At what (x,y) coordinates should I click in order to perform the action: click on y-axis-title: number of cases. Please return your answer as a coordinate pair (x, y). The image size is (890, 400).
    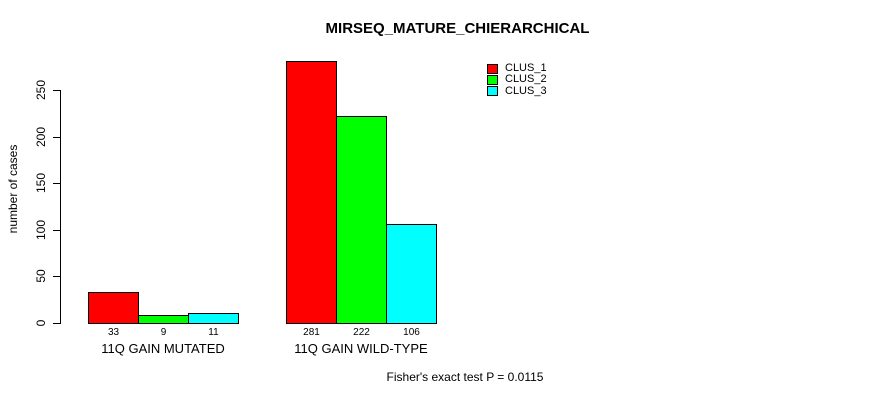
    Looking at the image, I should click on (13, 189).